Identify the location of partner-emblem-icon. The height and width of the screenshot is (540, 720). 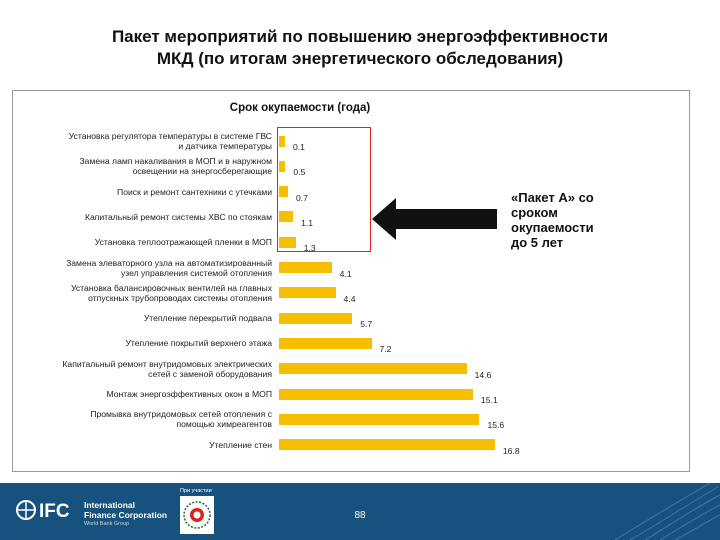
(197, 515).